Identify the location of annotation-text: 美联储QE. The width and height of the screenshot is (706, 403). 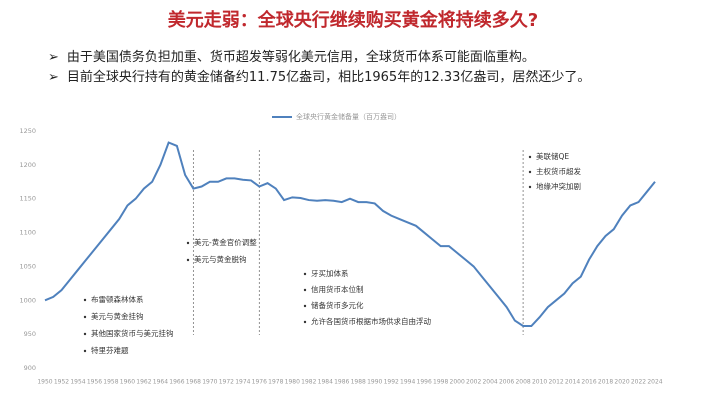
(552, 156).